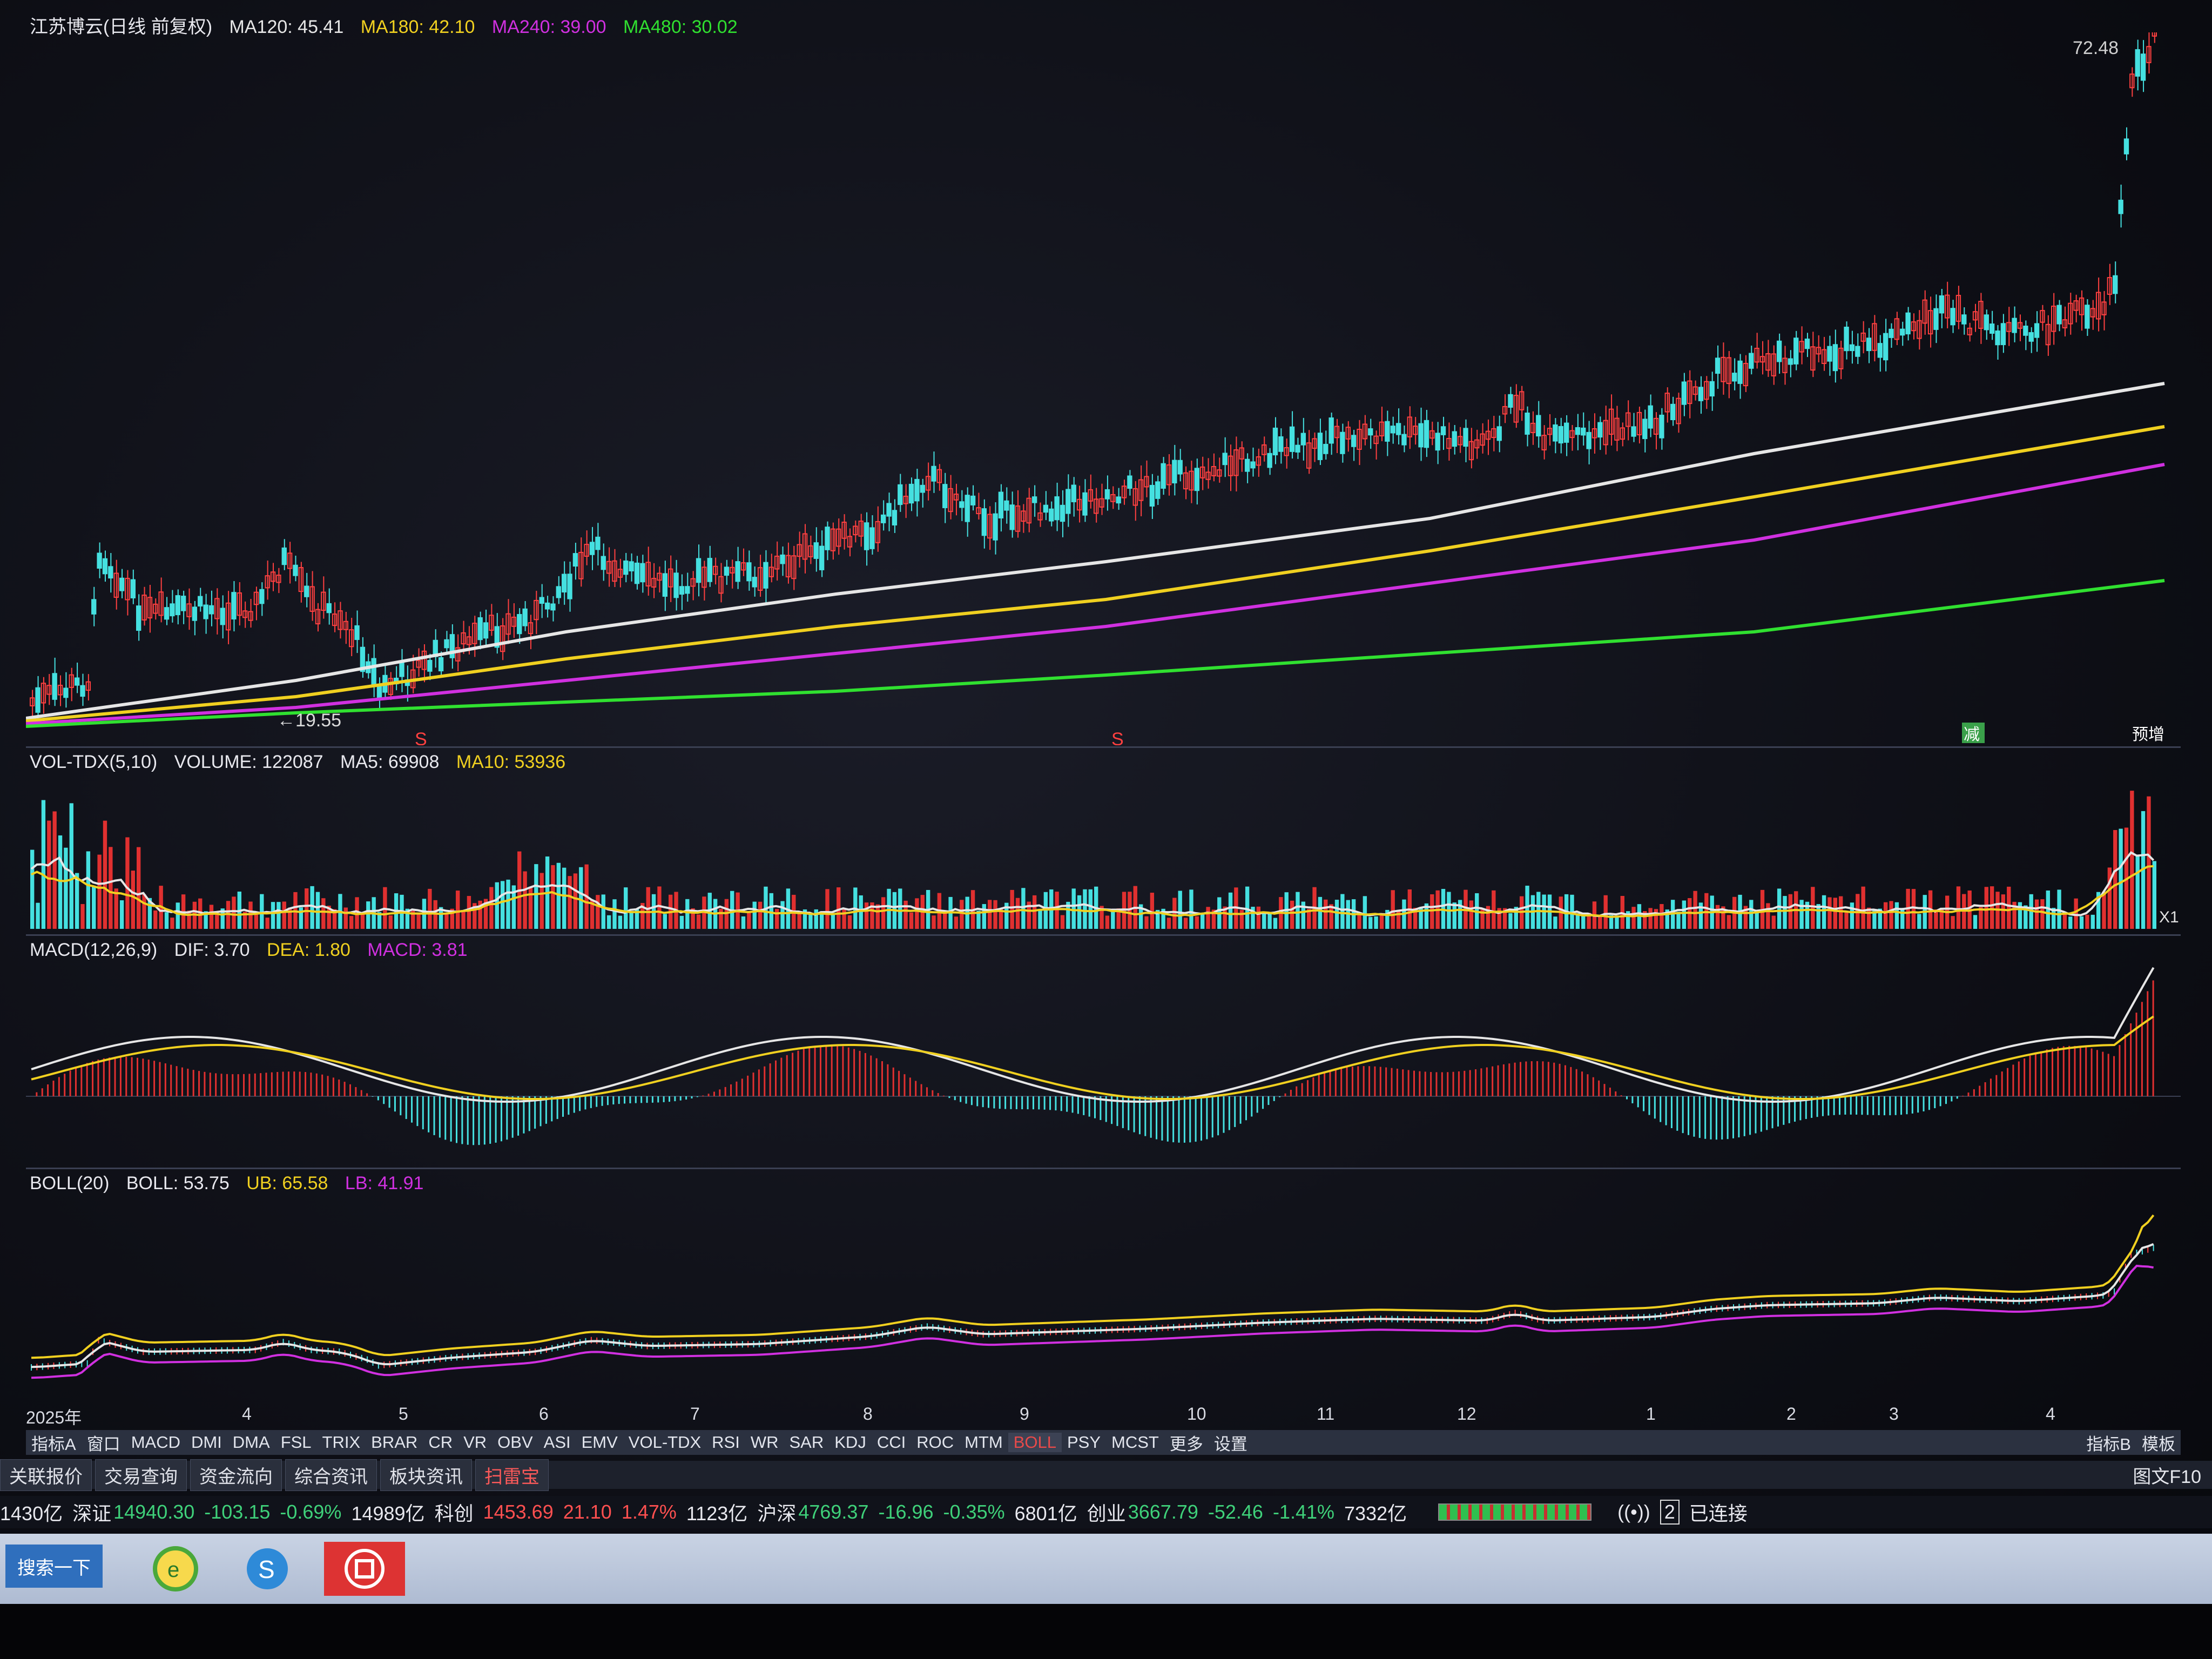 The width and height of the screenshot is (2212, 1659). What do you see at coordinates (1035, 1442) in the screenshot?
I see `indicator-tab-21: BOLL` at bounding box center [1035, 1442].